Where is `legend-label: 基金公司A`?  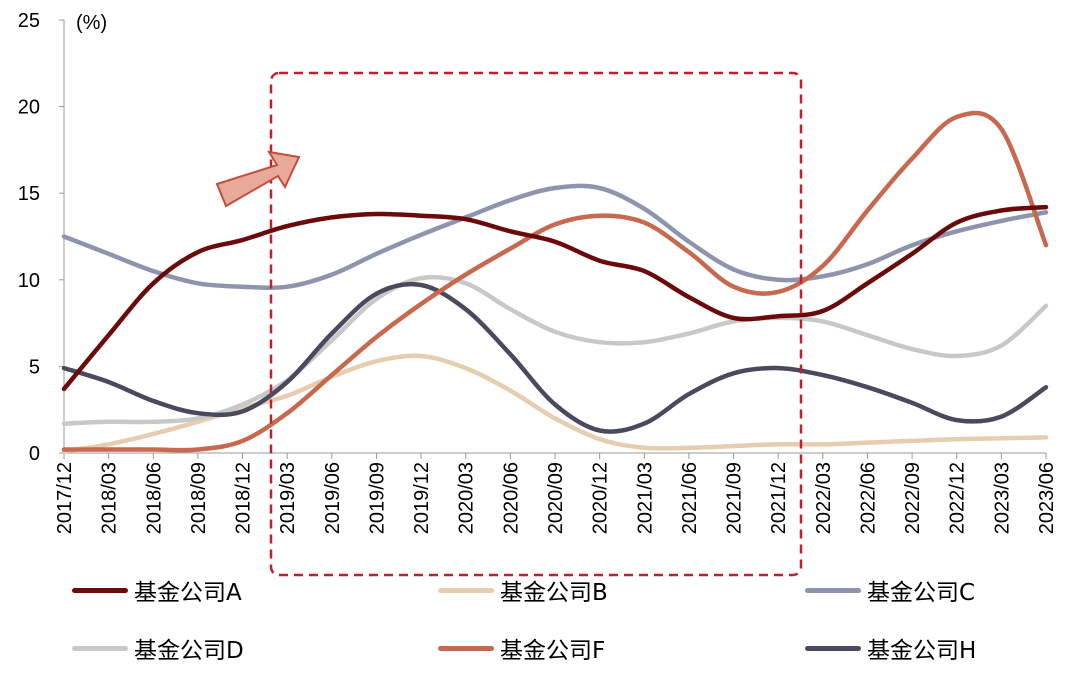 legend-label: 基金公司A is located at coordinates (188, 593).